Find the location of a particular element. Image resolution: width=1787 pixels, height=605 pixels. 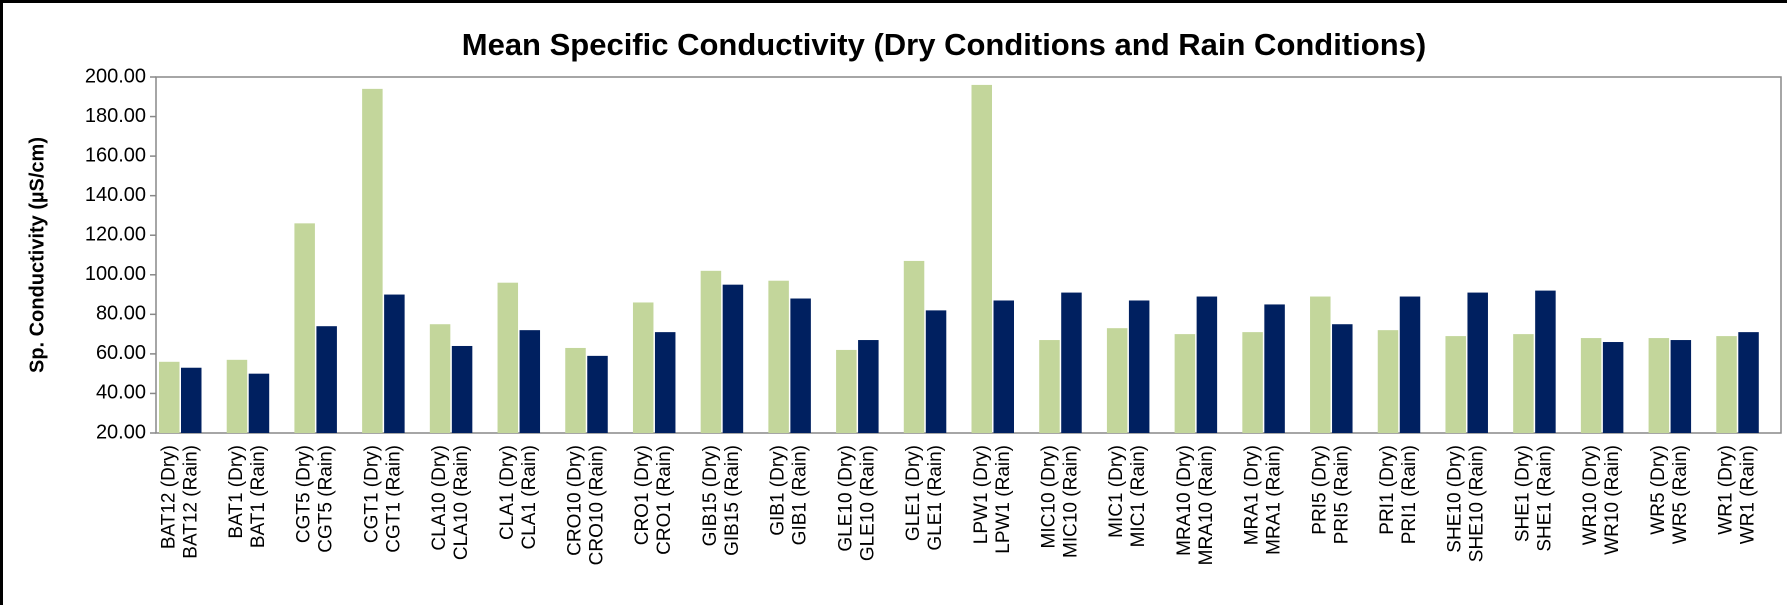

x-tick-label: CLA10 (Rain) is located at coordinates (461, 502).